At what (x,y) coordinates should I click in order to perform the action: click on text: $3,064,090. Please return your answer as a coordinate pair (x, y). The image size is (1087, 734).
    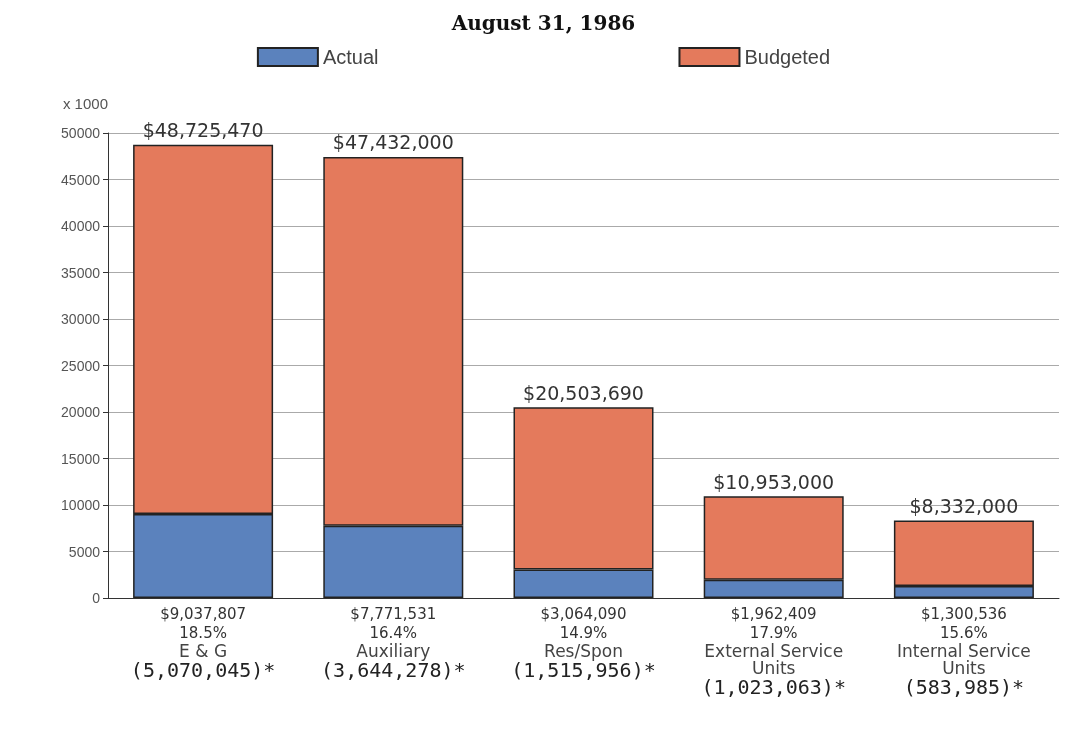
    Looking at the image, I should click on (583, 613).